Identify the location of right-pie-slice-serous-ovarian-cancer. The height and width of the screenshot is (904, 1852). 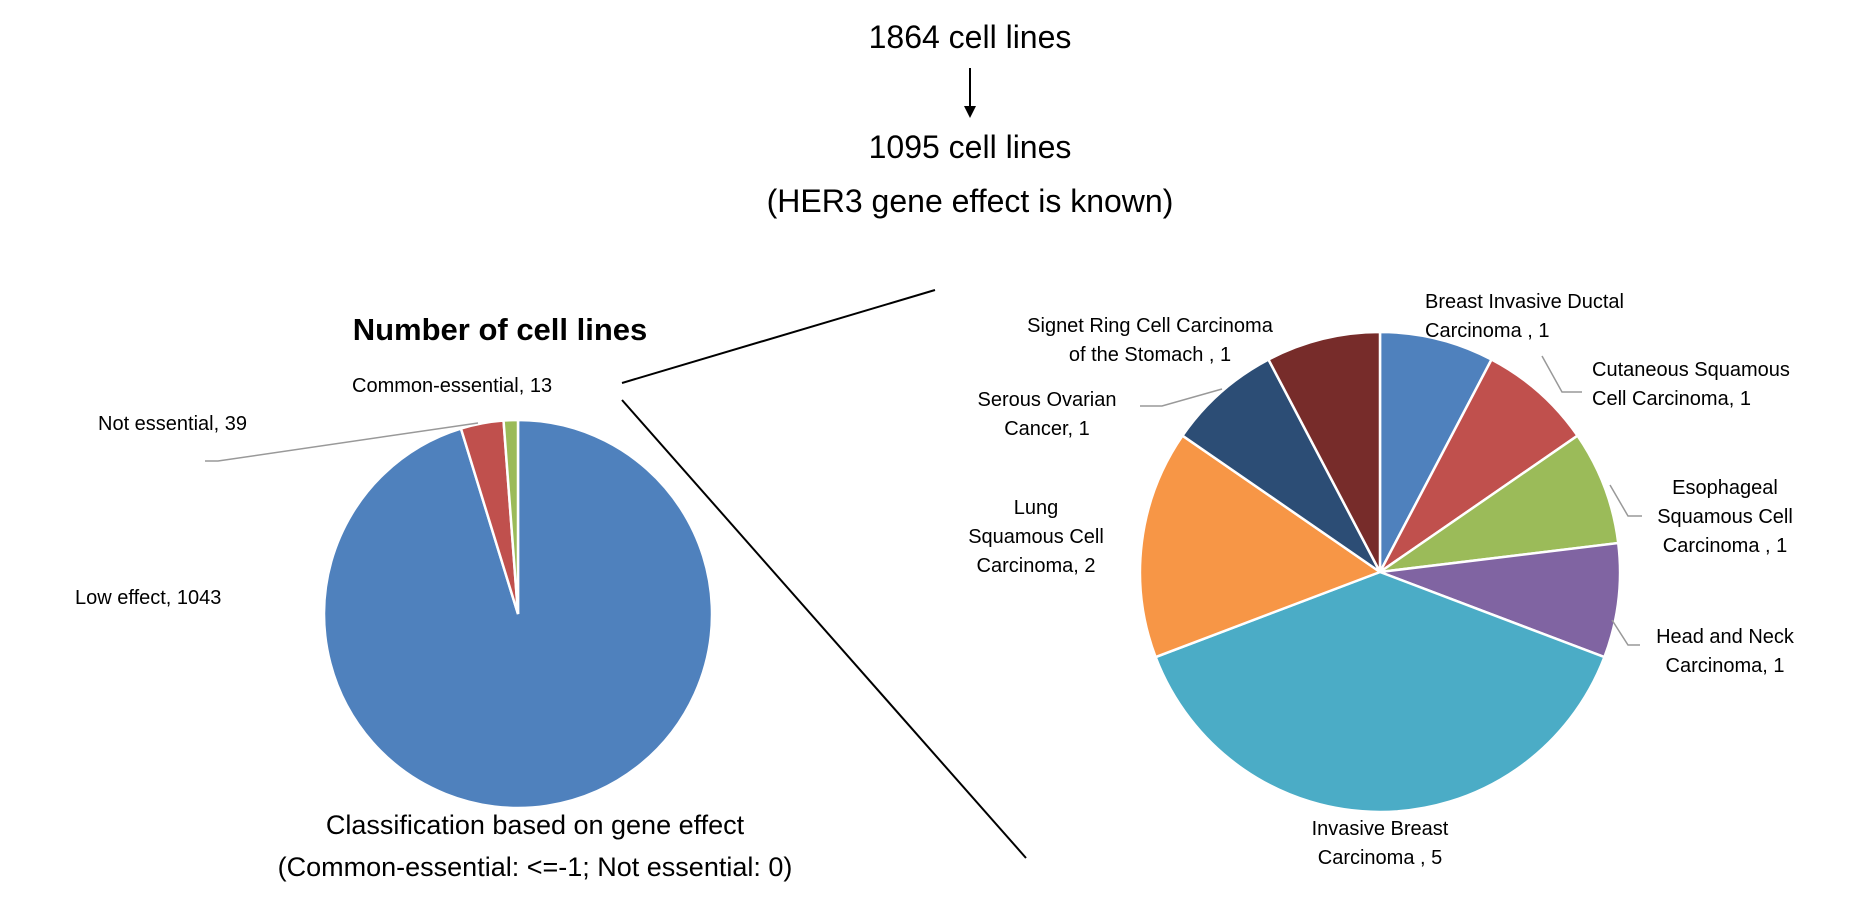
(1281, 465).